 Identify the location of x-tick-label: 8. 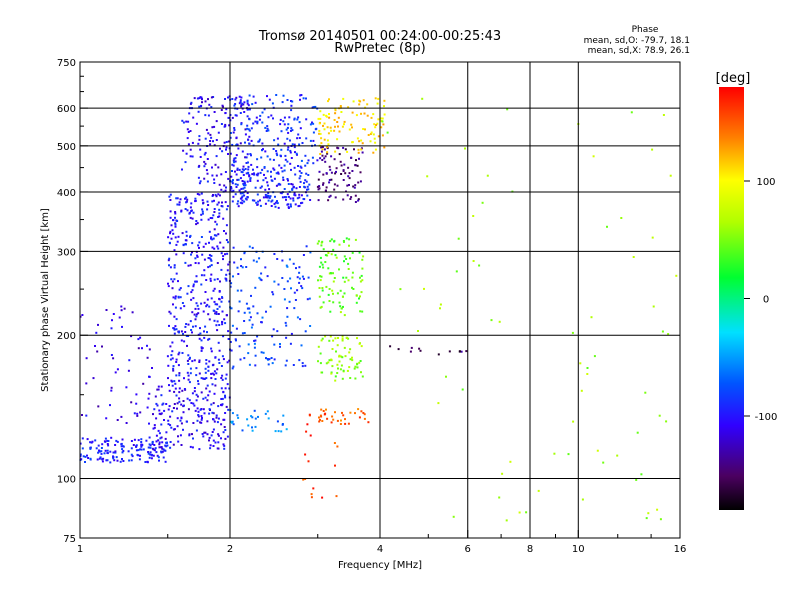
(530, 549).